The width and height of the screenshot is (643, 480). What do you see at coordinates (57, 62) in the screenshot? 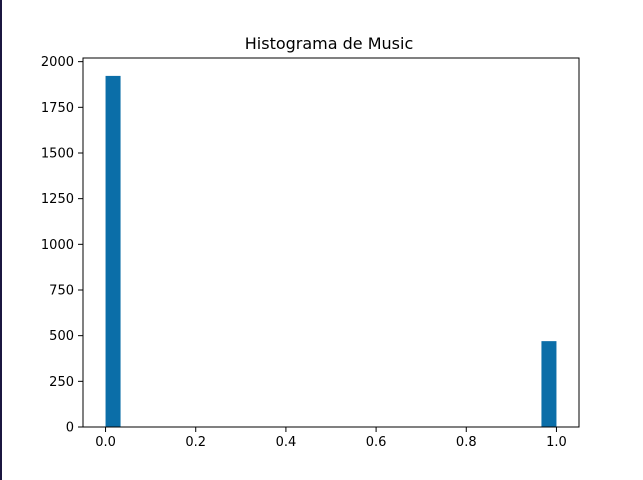
I see `y-tick-label-8: 2000` at bounding box center [57, 62].